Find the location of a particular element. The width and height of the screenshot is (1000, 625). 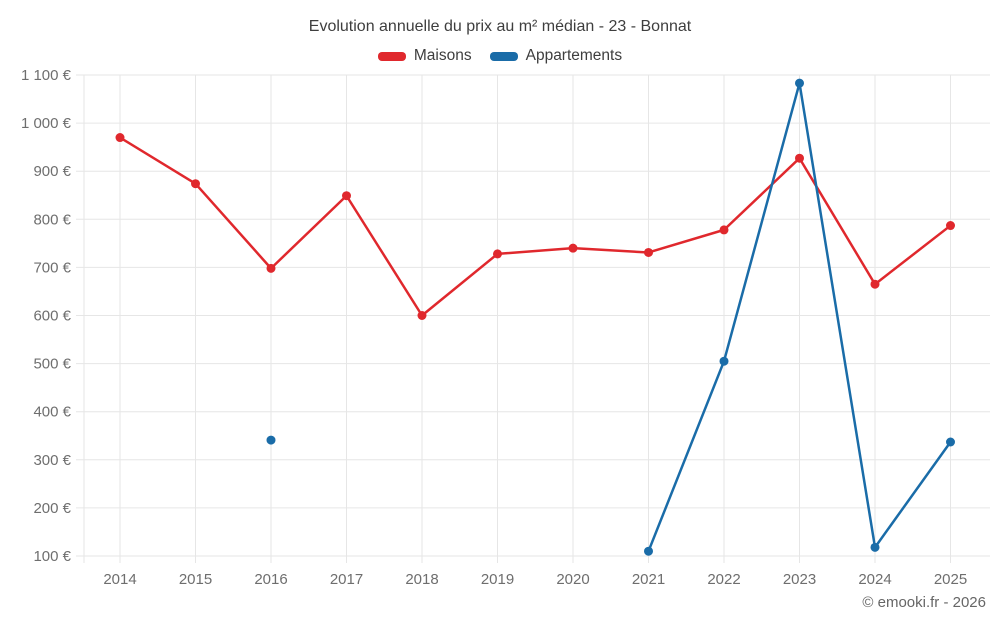

x-tick-label: 2025 is located at coordinates (950, 579).